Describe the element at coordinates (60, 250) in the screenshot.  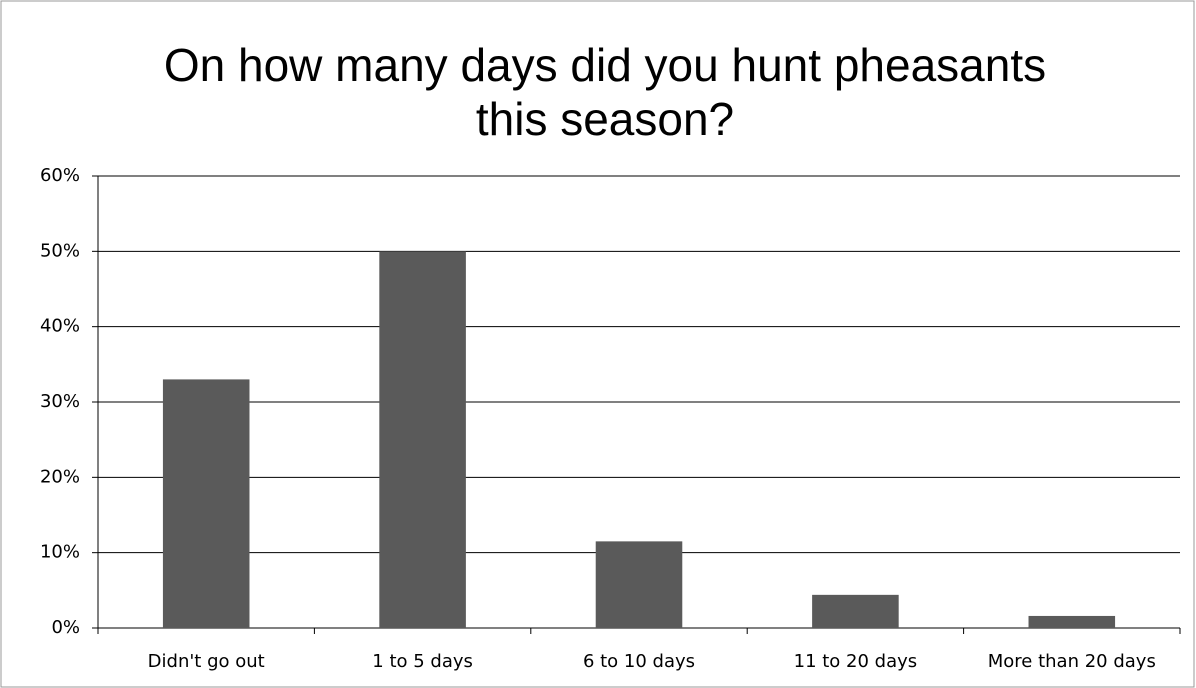
I see `y-tick-label: 50%` at that location.